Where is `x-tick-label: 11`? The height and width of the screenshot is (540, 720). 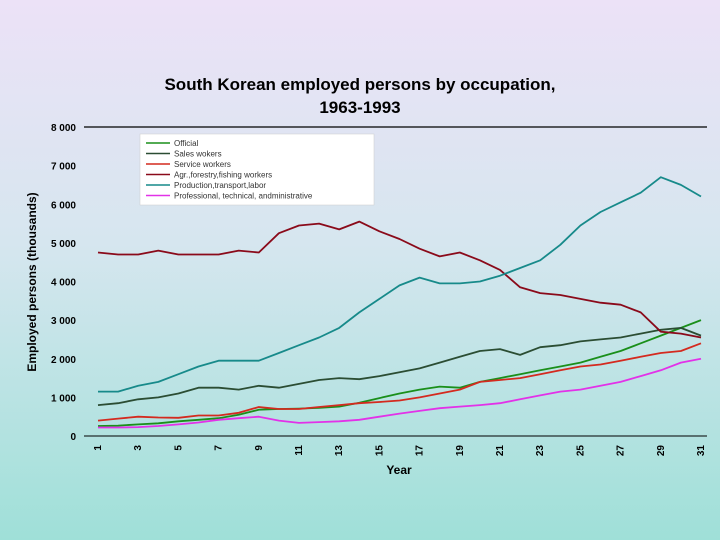
x-tick-label: 11 is located at coordinates (299, 450).